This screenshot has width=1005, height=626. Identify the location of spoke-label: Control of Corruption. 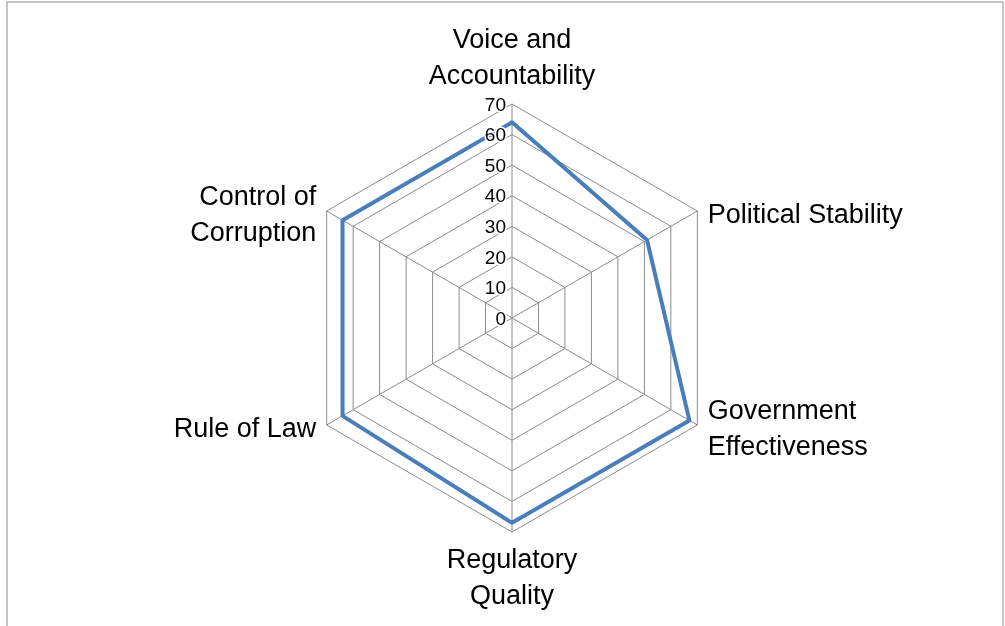
(253, 214).